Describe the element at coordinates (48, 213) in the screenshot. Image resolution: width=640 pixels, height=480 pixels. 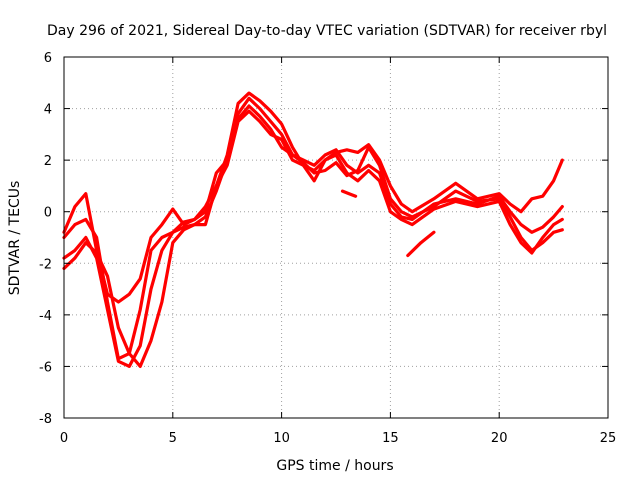
I see `y-tick-label: 0` at that location.